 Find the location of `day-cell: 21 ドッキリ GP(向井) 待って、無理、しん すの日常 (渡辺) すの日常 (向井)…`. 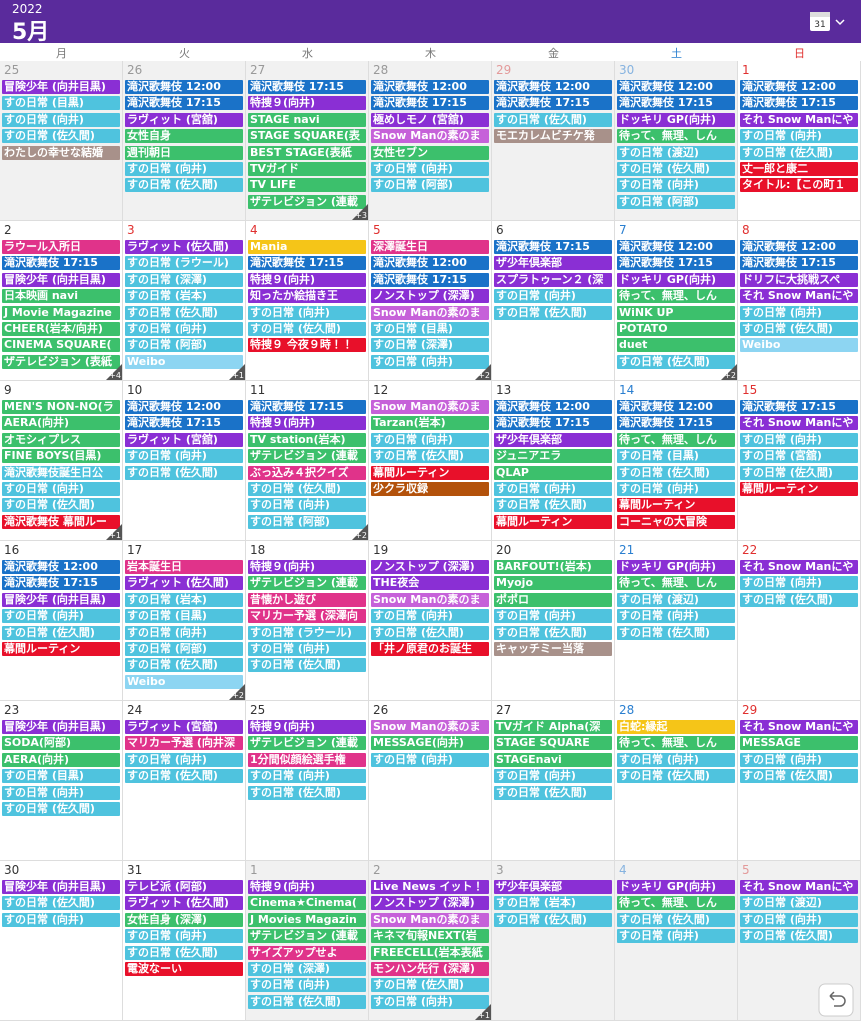

day-cell: 21 ドッキリ GP(向井) 待って、無理、しん すの日常 (渡辺) すの日常 (向井)… is located at coordinates (676, 621).